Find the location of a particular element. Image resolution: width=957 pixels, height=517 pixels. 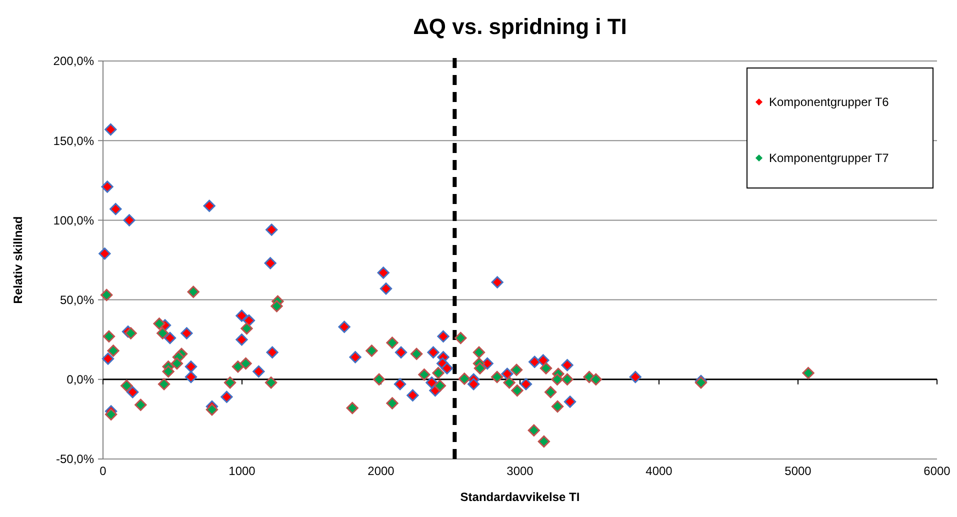

y-tick-label: 50,0% is located at coordinates (77, 300).